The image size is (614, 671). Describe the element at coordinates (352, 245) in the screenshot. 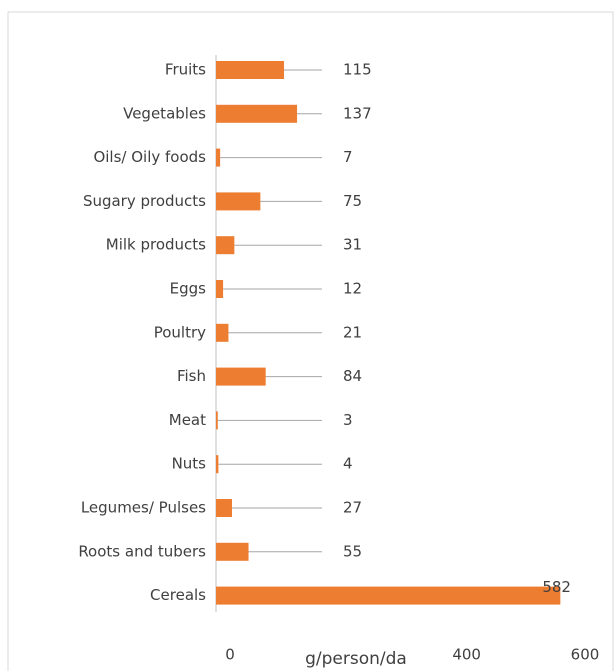

I see `data-label: 31` at that location.